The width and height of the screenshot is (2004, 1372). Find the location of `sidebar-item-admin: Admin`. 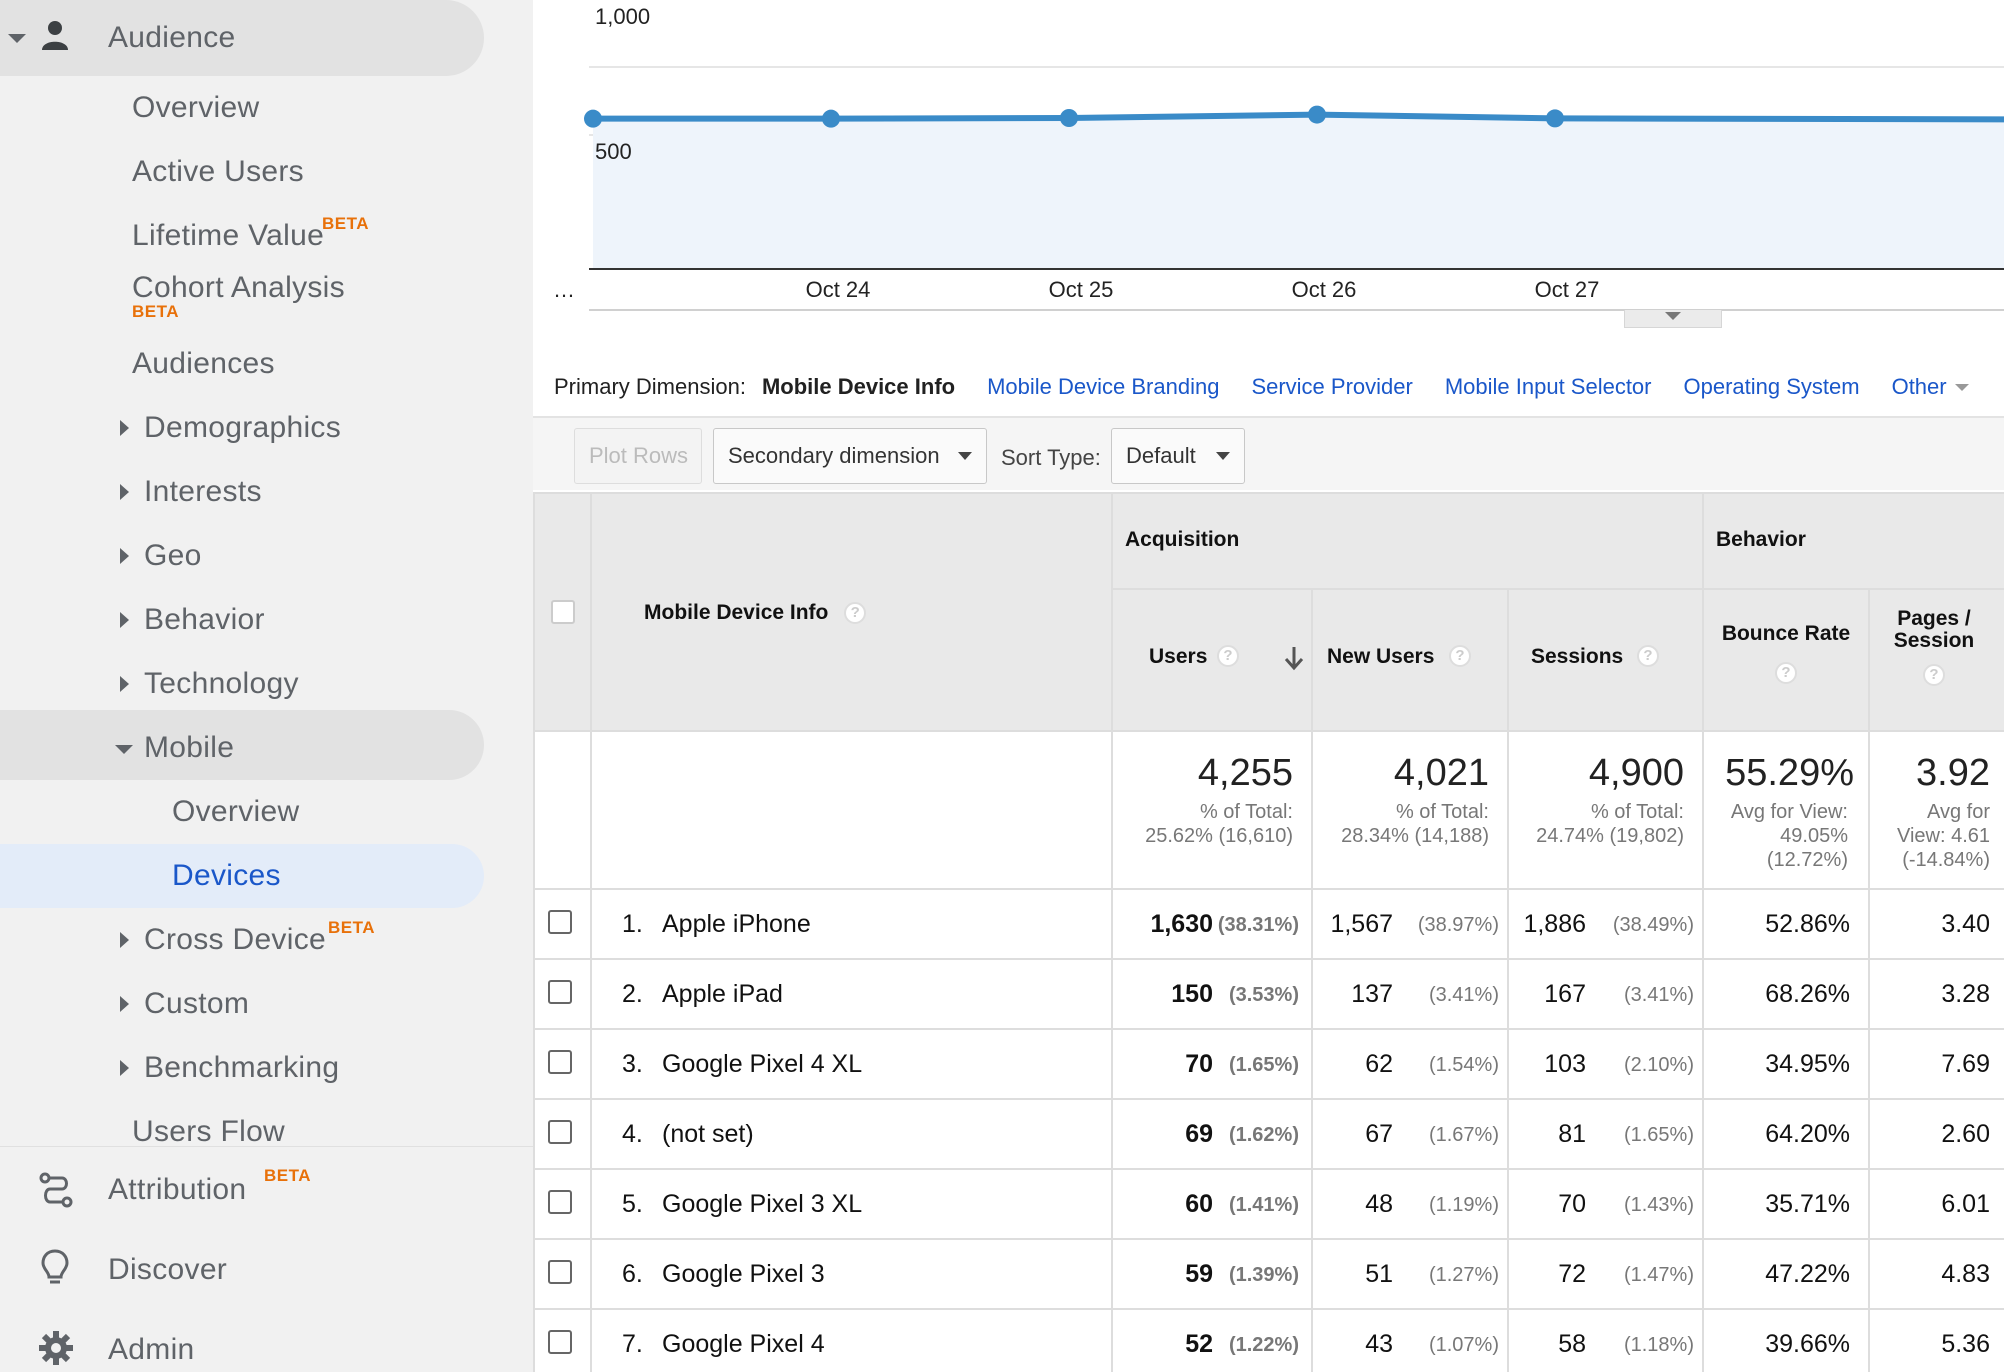

sidebar-item-admin: Admin is located at coordinates (151, 1350).